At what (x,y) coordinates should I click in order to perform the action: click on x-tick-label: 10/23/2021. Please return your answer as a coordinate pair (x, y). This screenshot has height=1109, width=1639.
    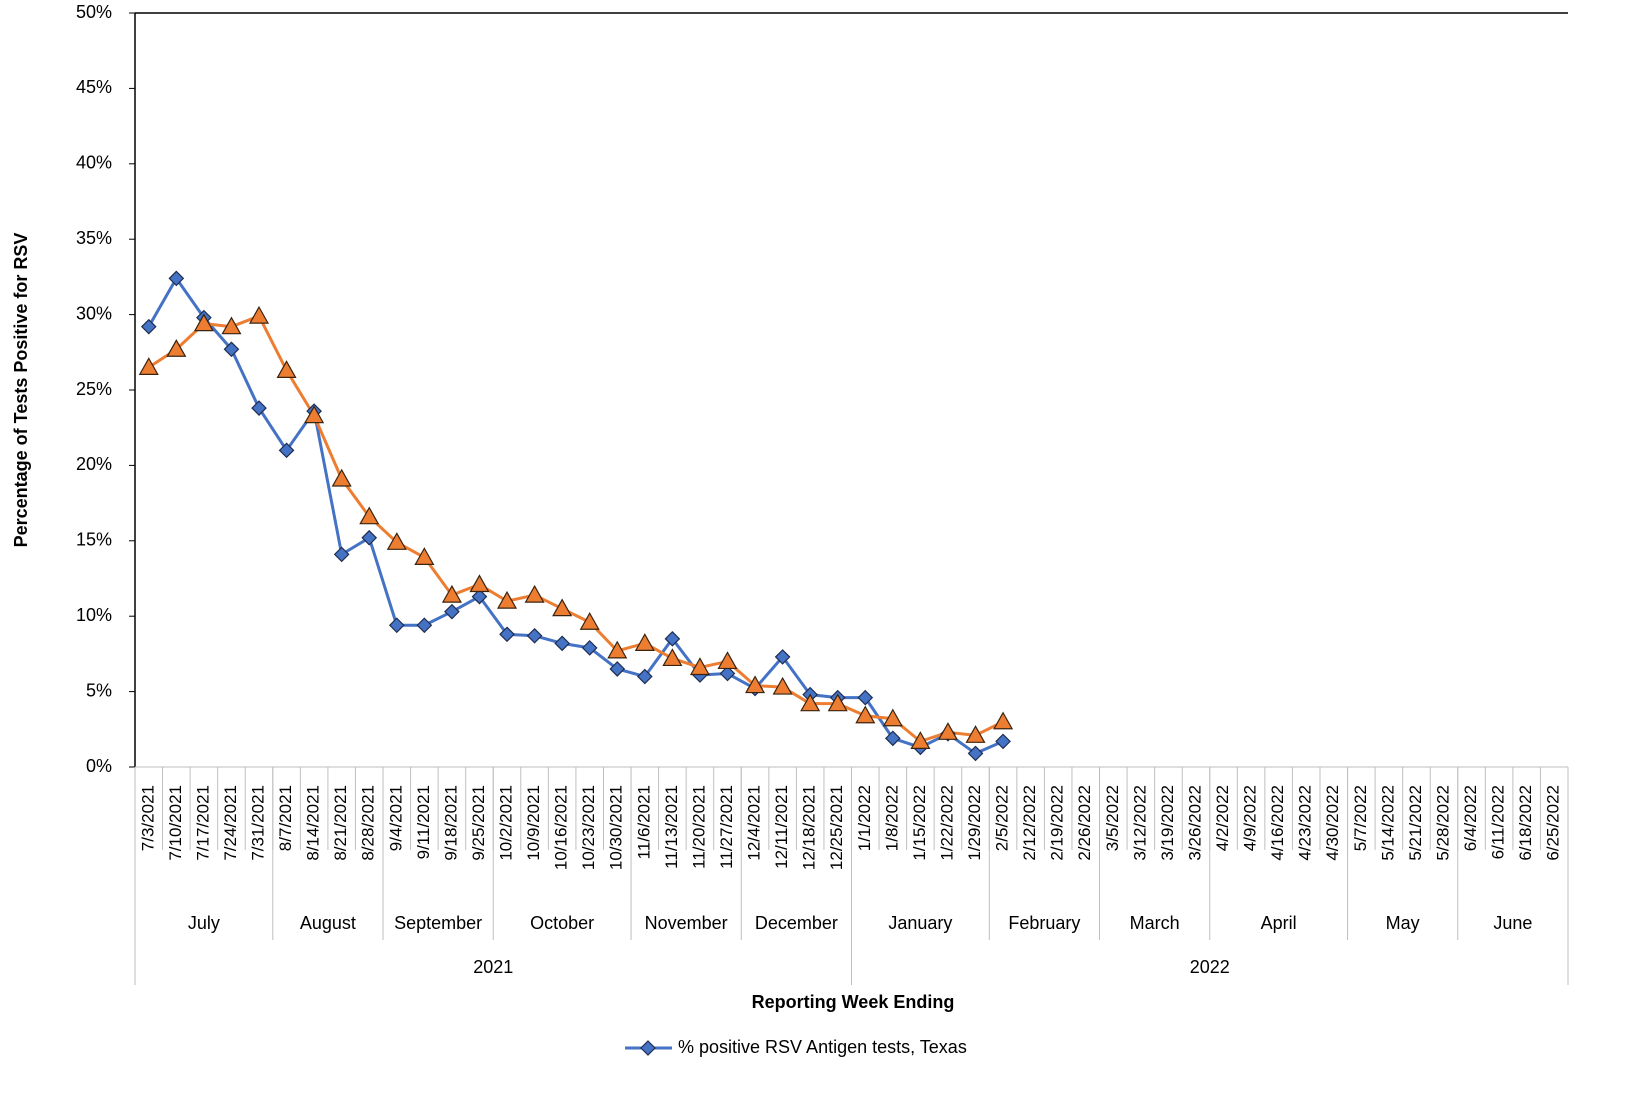
    Looking at the image, I should click on (588, 827).